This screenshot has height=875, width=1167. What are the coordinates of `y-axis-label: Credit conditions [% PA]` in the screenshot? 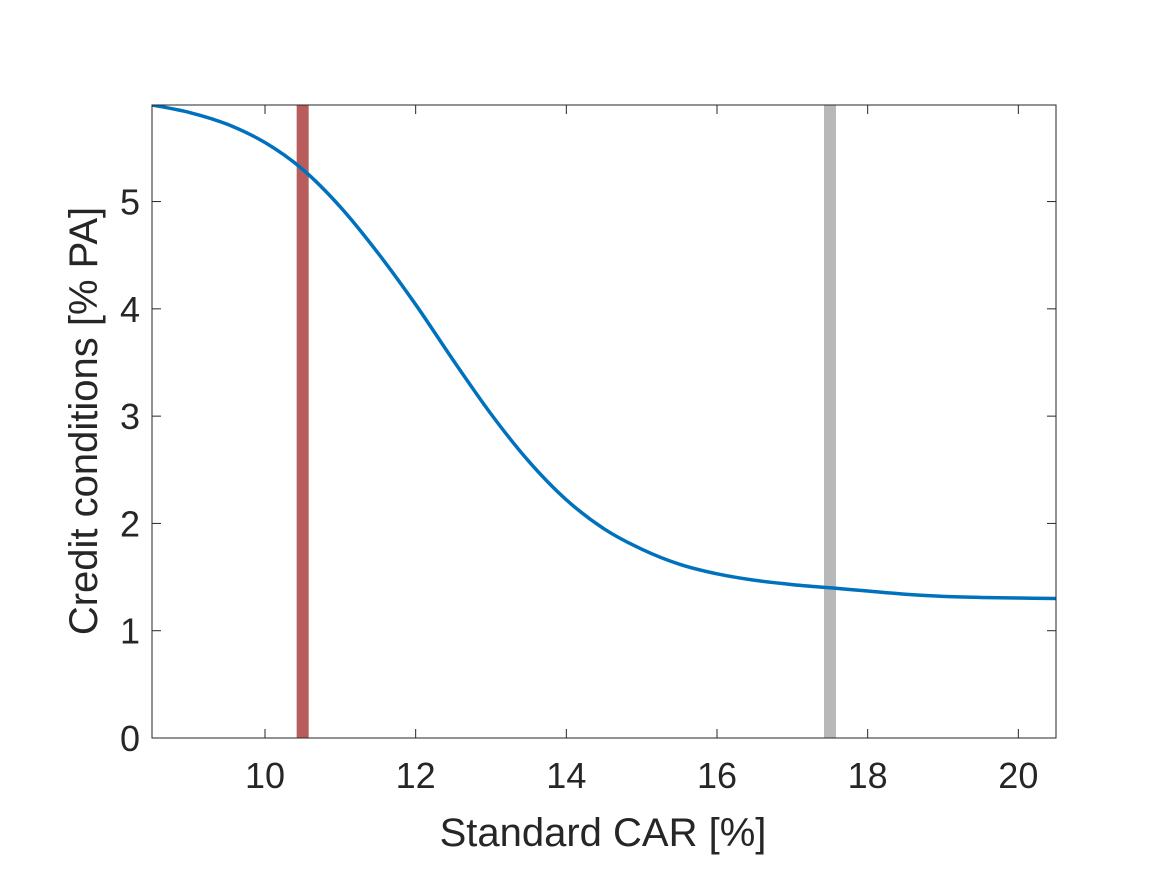 It's located at (84, 421).